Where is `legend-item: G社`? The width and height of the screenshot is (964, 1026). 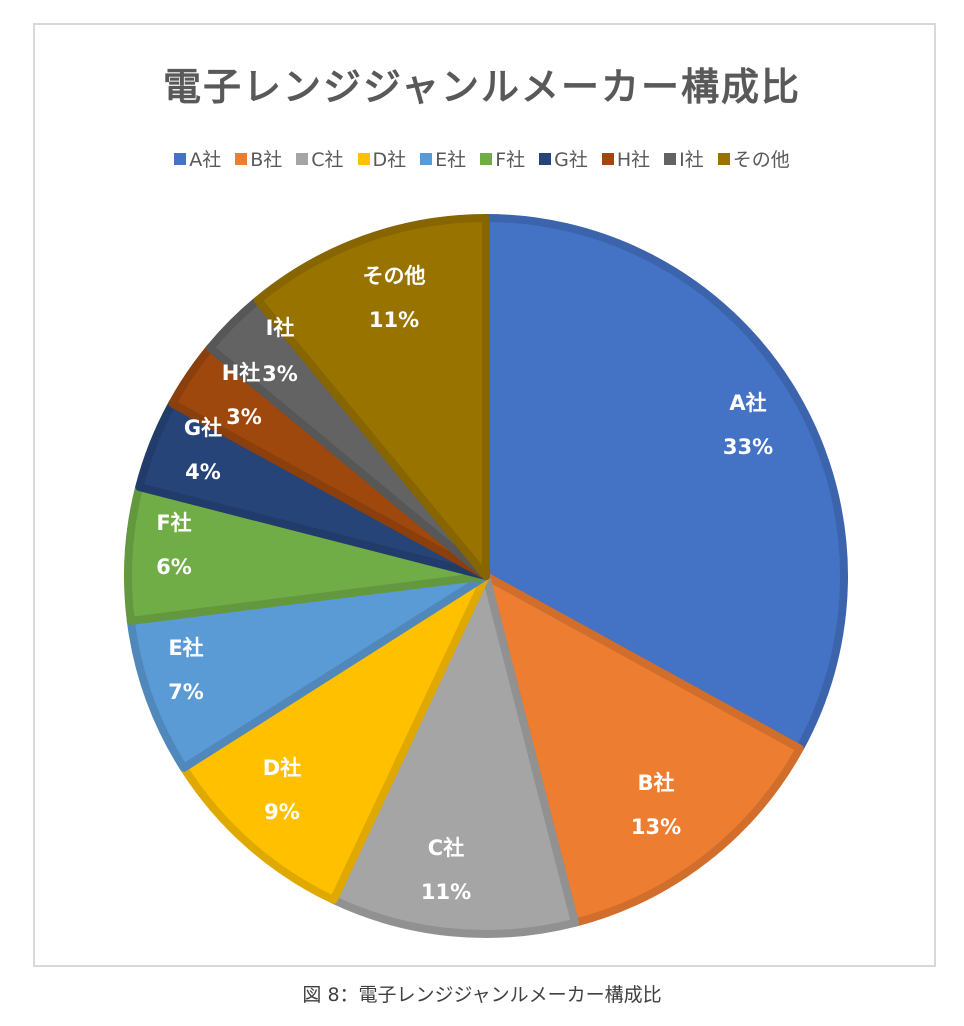
legend-item: G社 is located at coordinates (563, 158).